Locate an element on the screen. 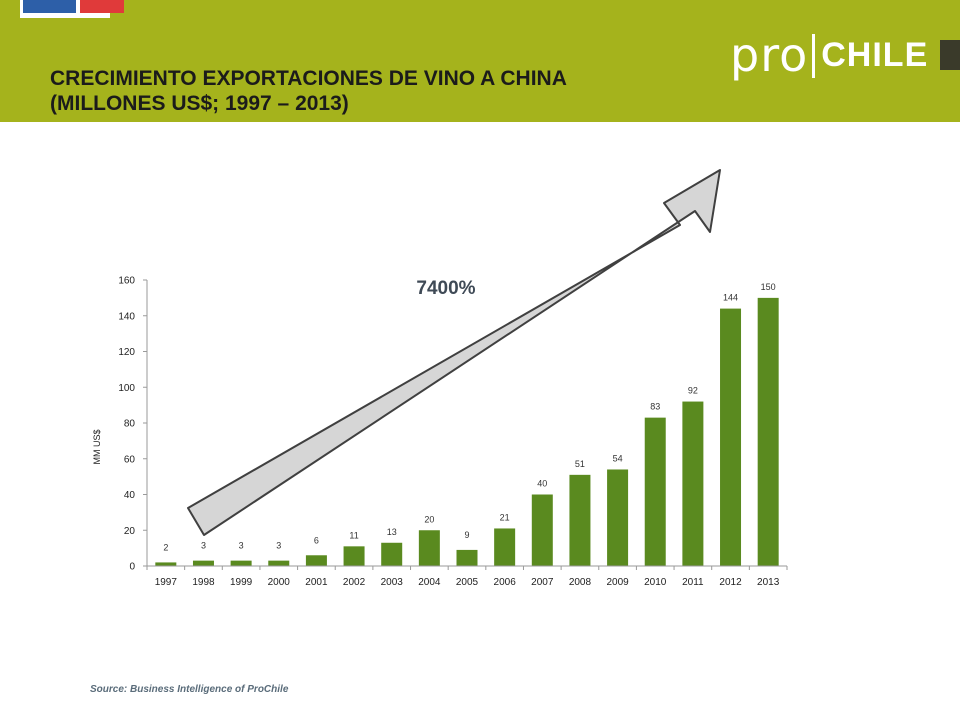  flag-red-field is located at coordinates (102, 6).